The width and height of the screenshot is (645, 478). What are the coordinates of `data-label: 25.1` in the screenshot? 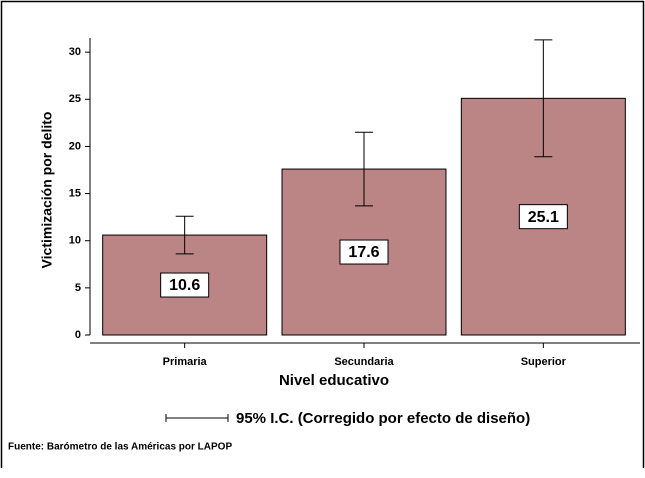 It's located at (543, 217).